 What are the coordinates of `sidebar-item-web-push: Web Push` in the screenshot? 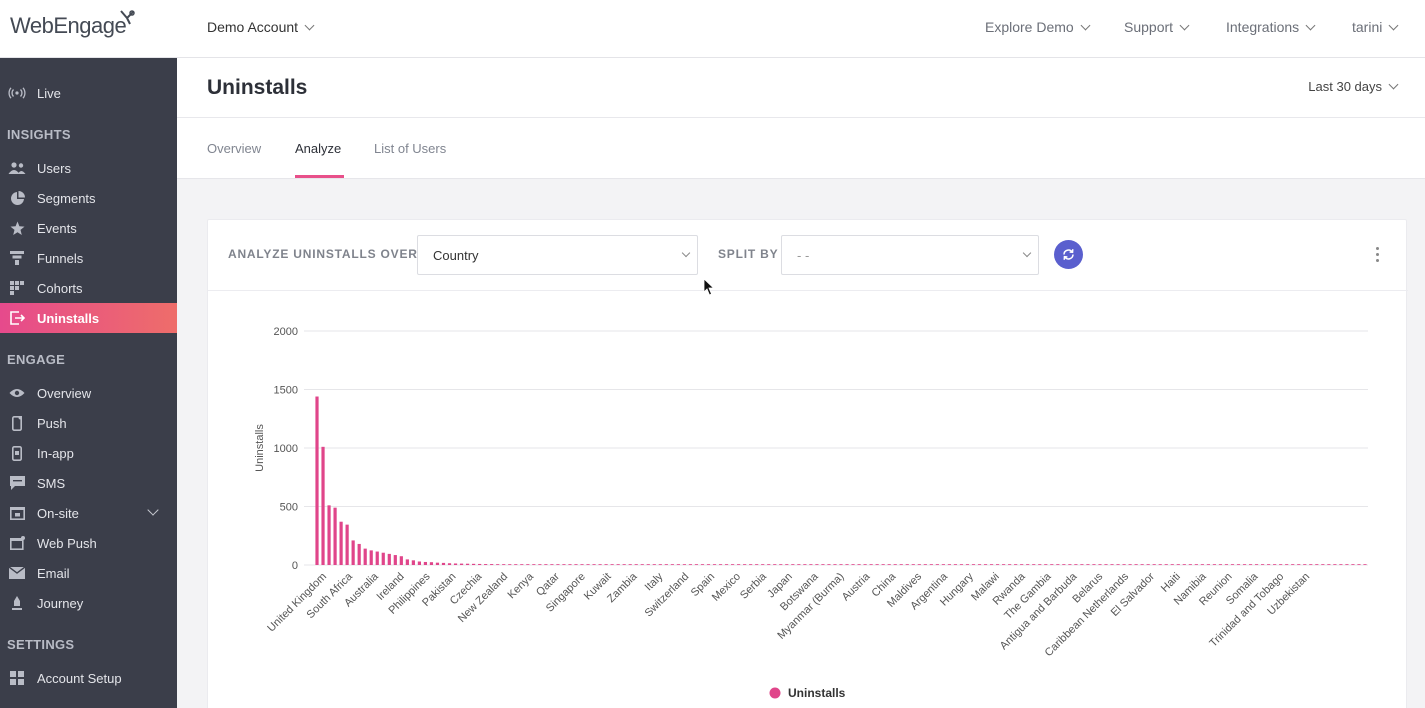 It's located at (88, 543).